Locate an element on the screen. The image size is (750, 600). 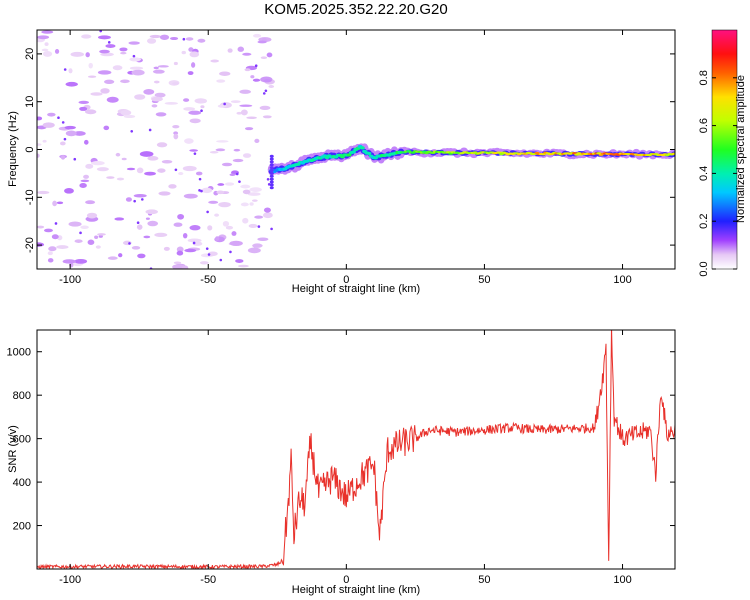
colorbar-label: Normalized spectral amplitude is located at coordinates (741, 149).